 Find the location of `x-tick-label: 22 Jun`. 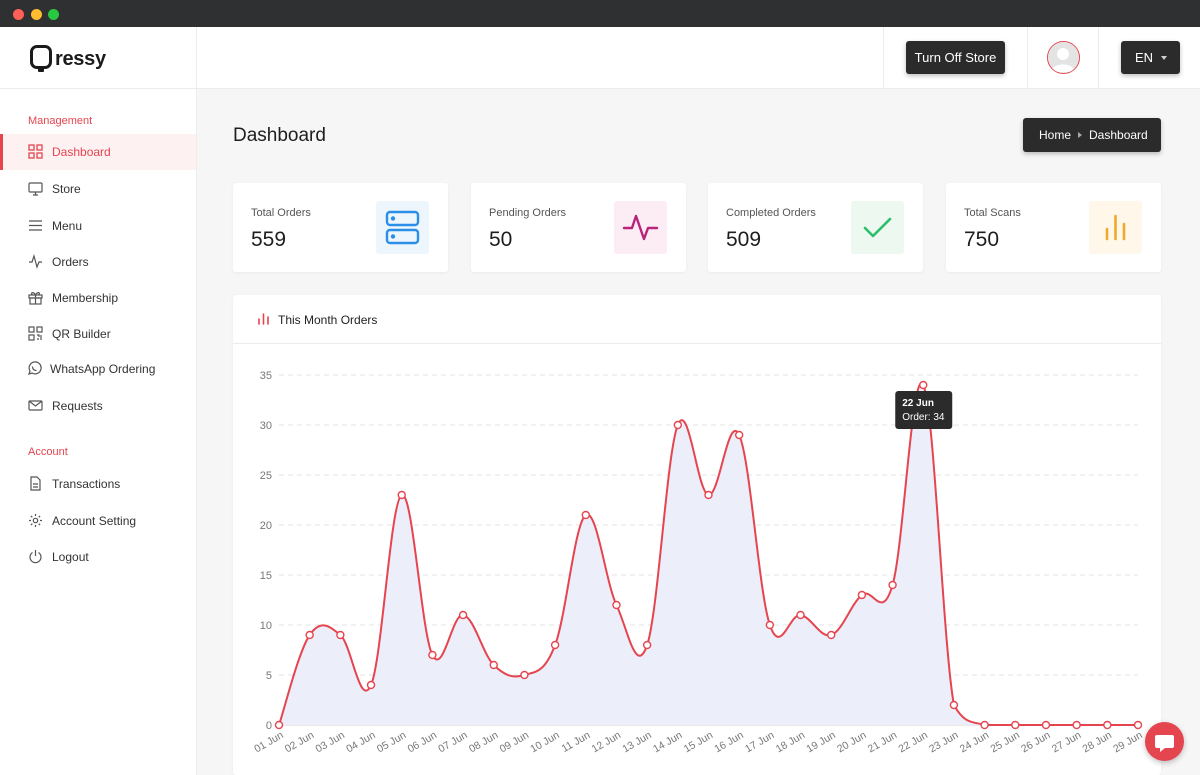

x-tick-label: 22 Jun is located at coordinates (912, 742).